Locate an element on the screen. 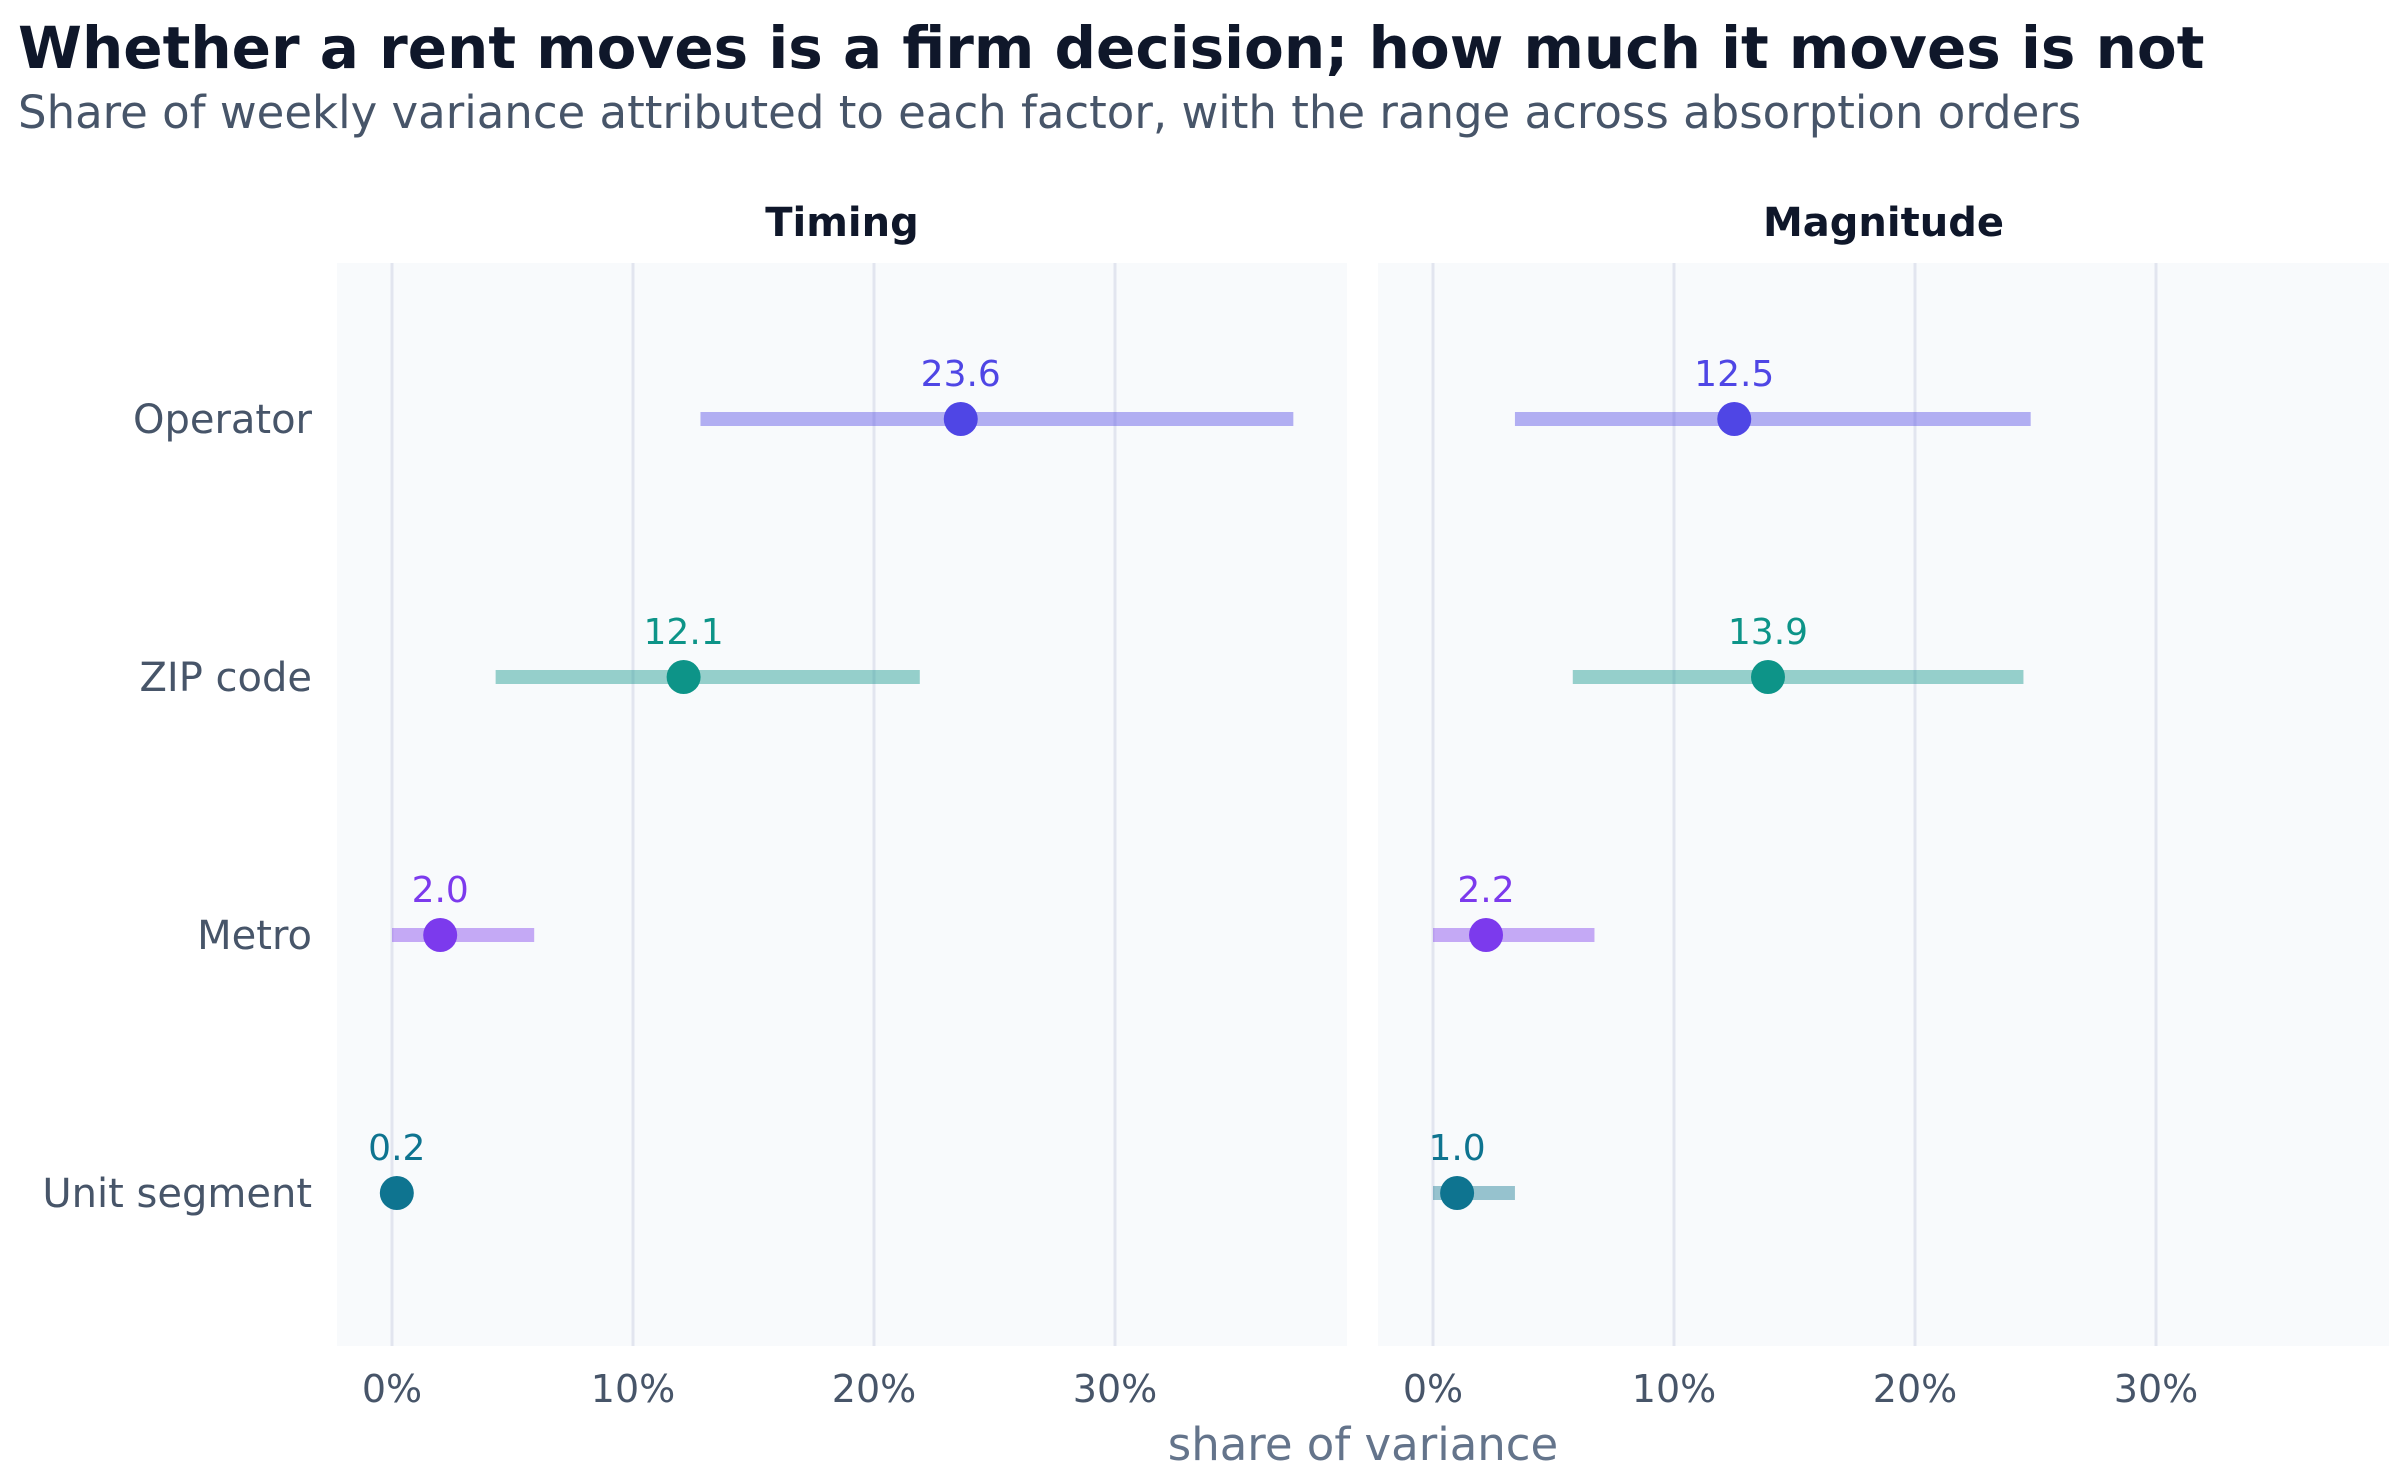  y-category-label: Unit segment is located at coordinates (177, 1194).